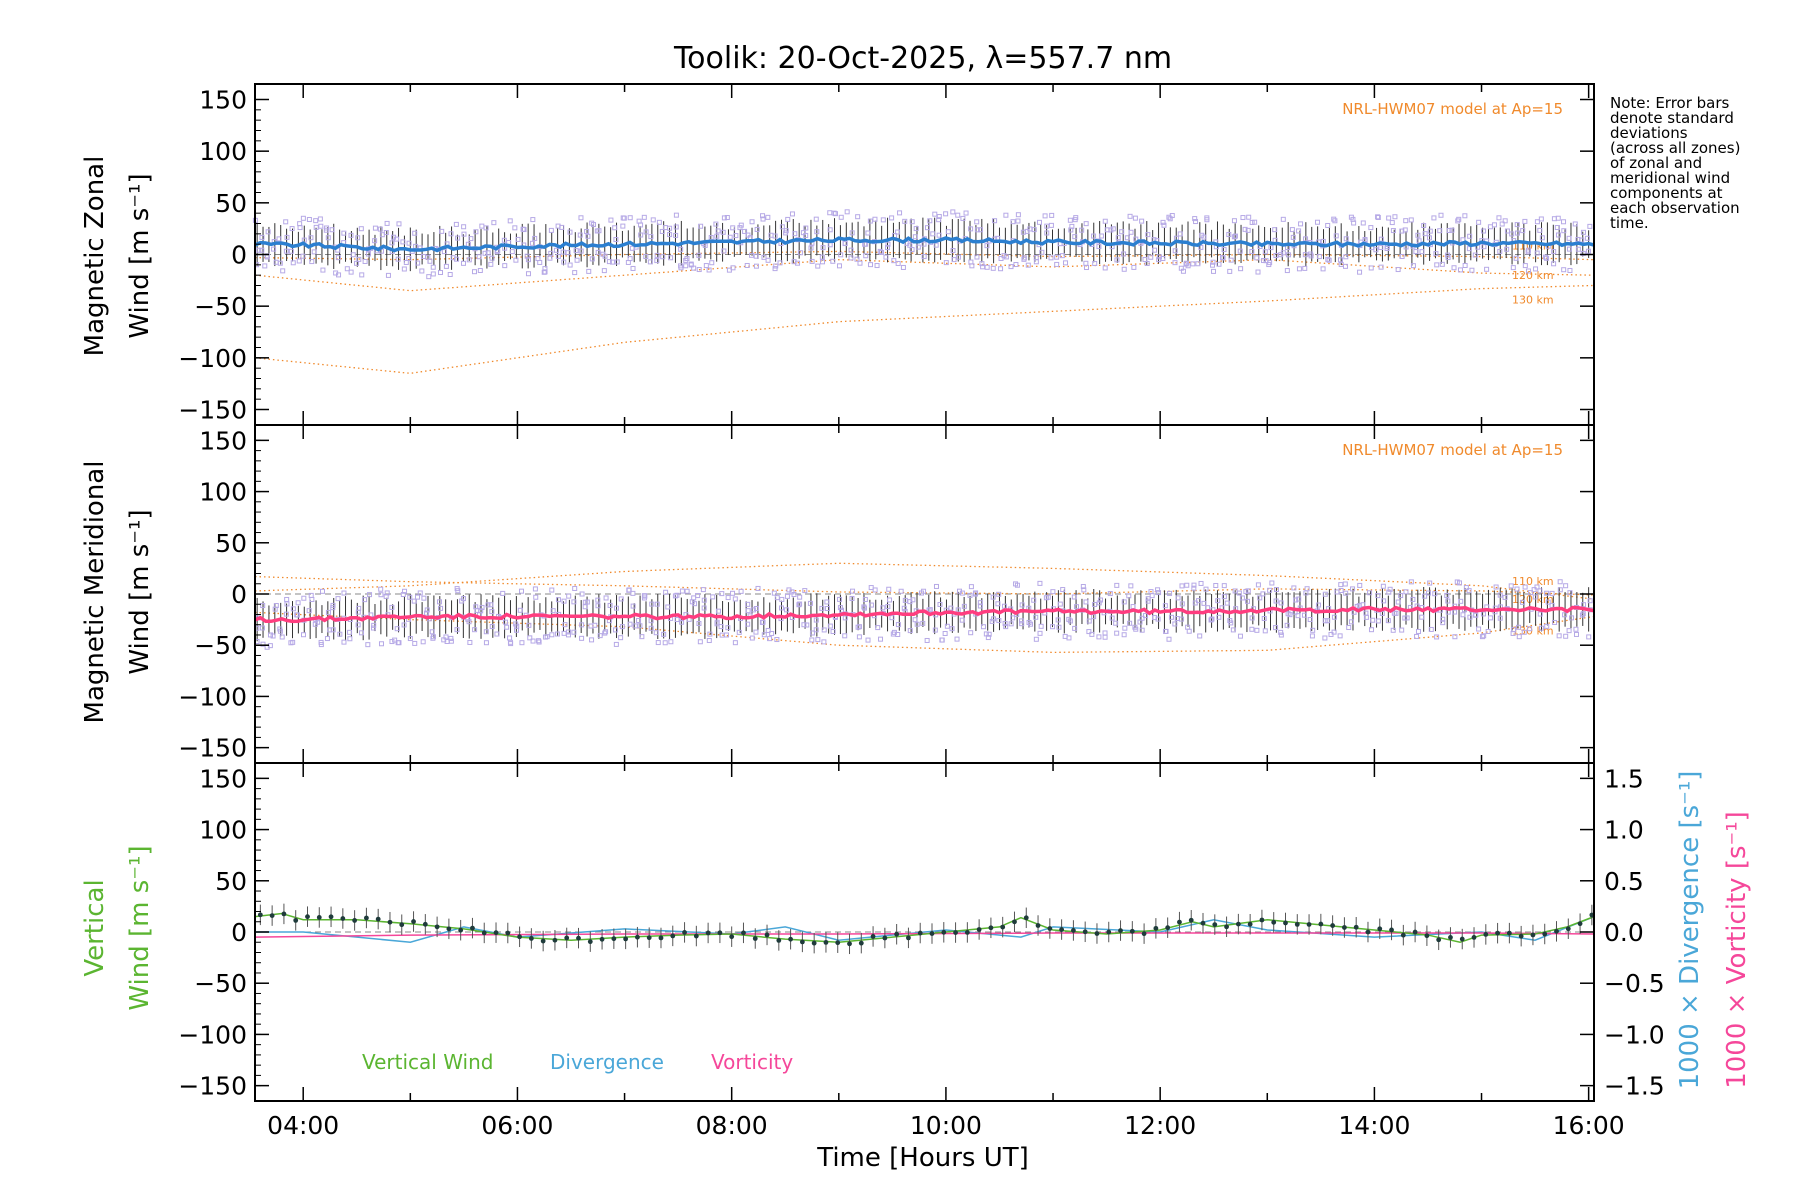 This screenshot has width=1800, height=1200. I want to click on chart-title: Toolik: 20-Oct-2025, λ=557.7 nm, so click(922, 58).